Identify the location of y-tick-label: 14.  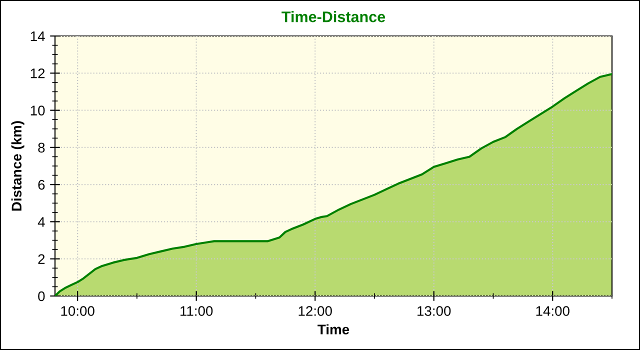
(37, 36).